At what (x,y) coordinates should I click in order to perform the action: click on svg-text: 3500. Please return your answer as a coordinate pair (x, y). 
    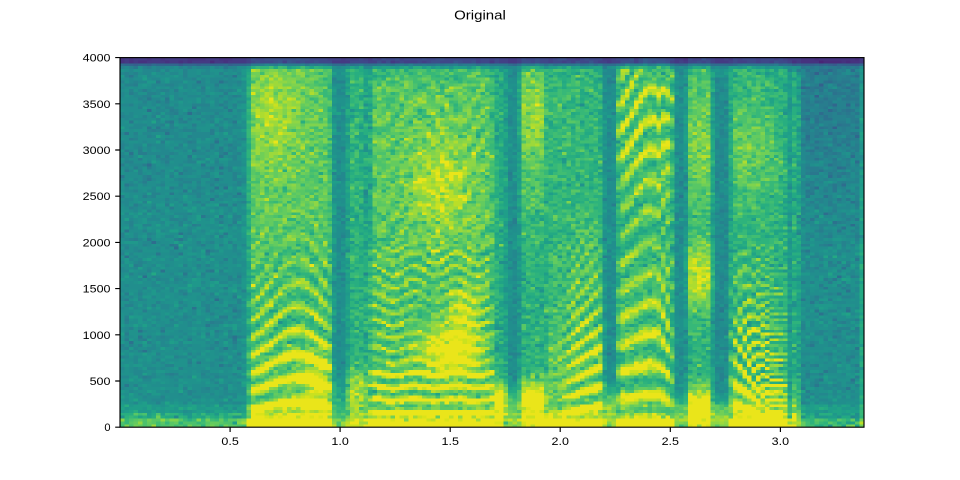
    Looking at the image, I should click on (97, 105).